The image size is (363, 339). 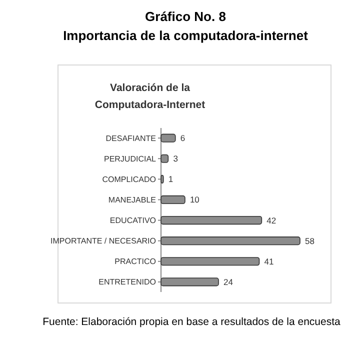 I want to click on y-tick-label: PERJUDICIAL, so click(x=130, y=159).